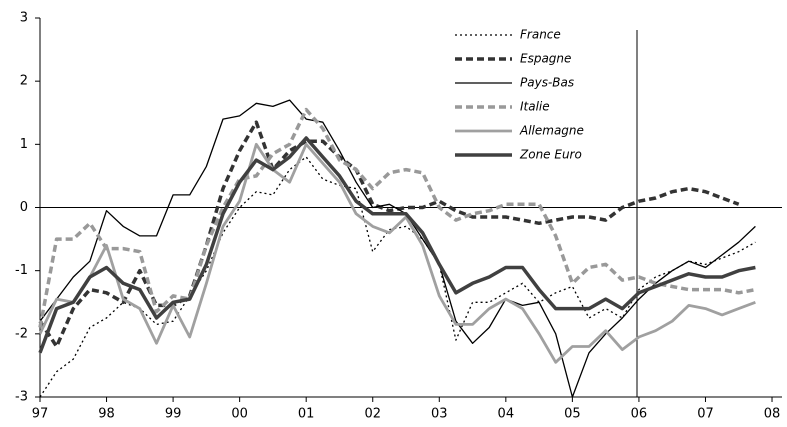 Image resolution: width=787 pixels, height=427 pixels. What do you see at coordinates (551, 131) in the screenshot?
I see `legend-label: Allemagne` at bounding box center [551, 131].